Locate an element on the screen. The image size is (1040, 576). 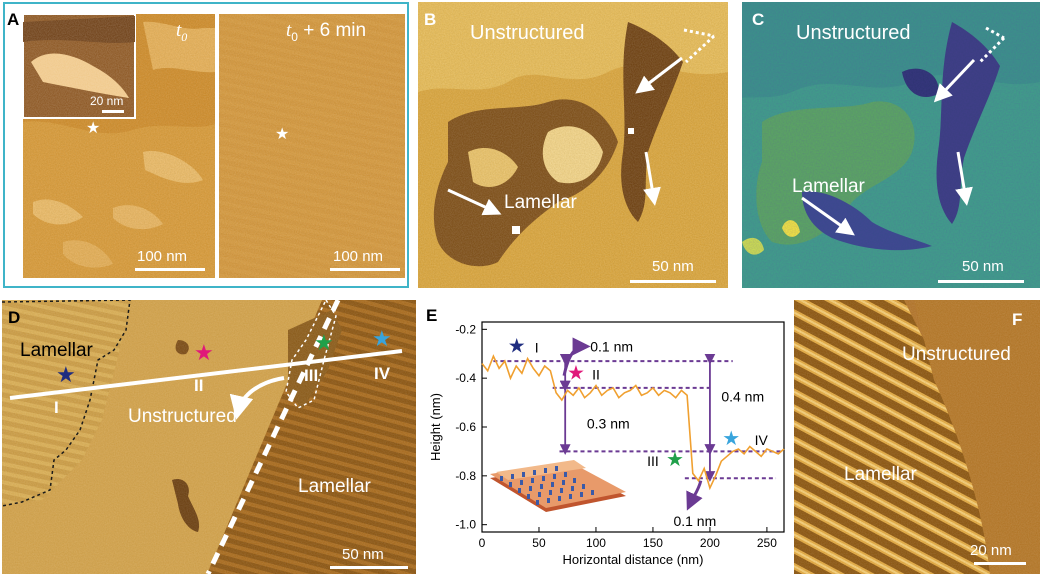
panel-b-scale-label: 50 nm is located at coordinates (673, 266).